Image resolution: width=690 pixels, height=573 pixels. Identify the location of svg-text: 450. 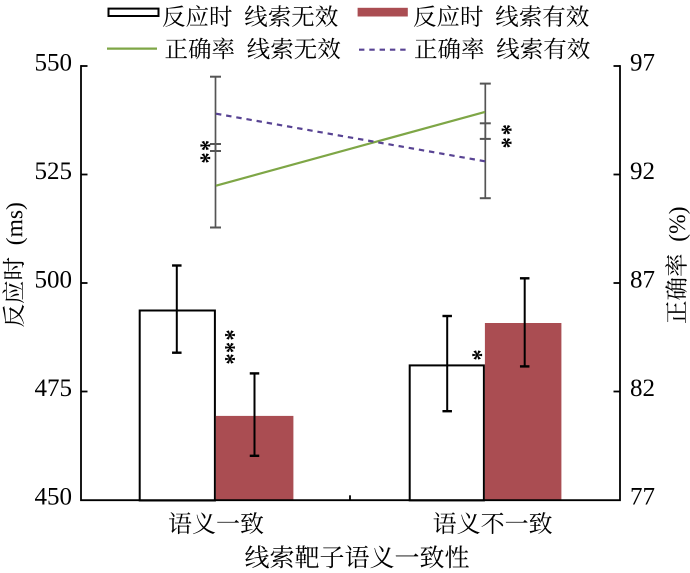
(54, 496).